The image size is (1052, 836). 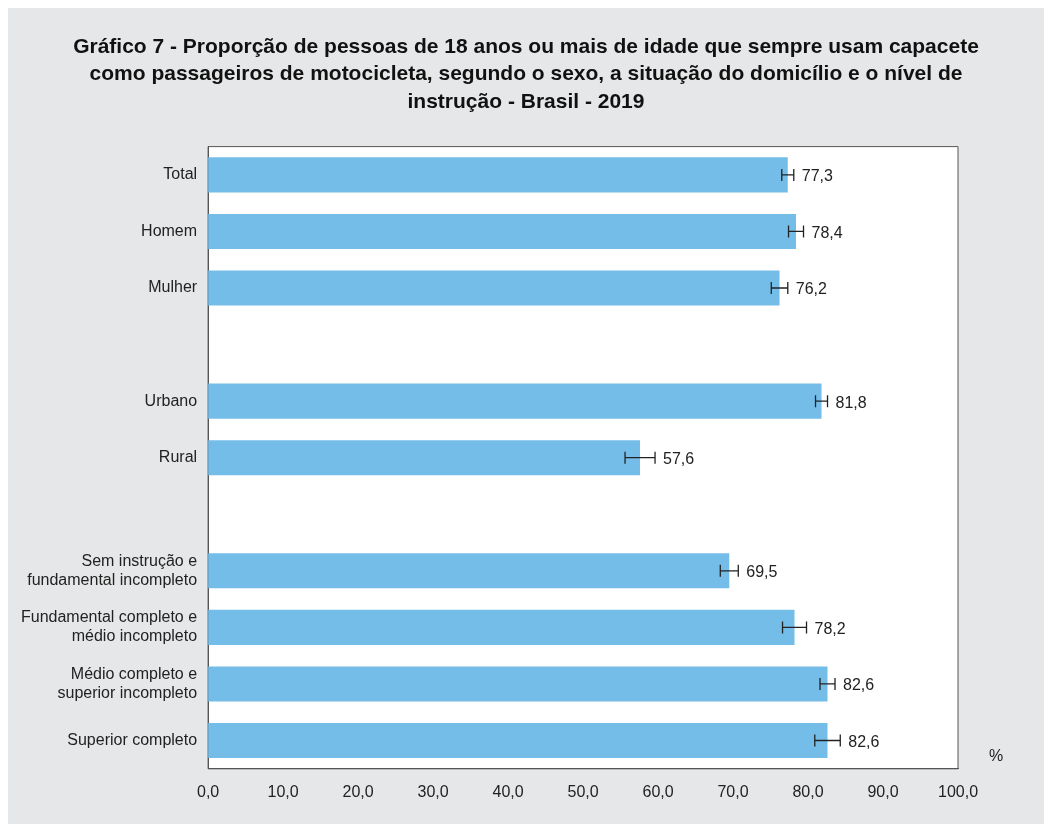 What do you see at coordinates (180, 174) in the screenshot?
I see `y-tick-label: Total` at bounding box center [180, 174].